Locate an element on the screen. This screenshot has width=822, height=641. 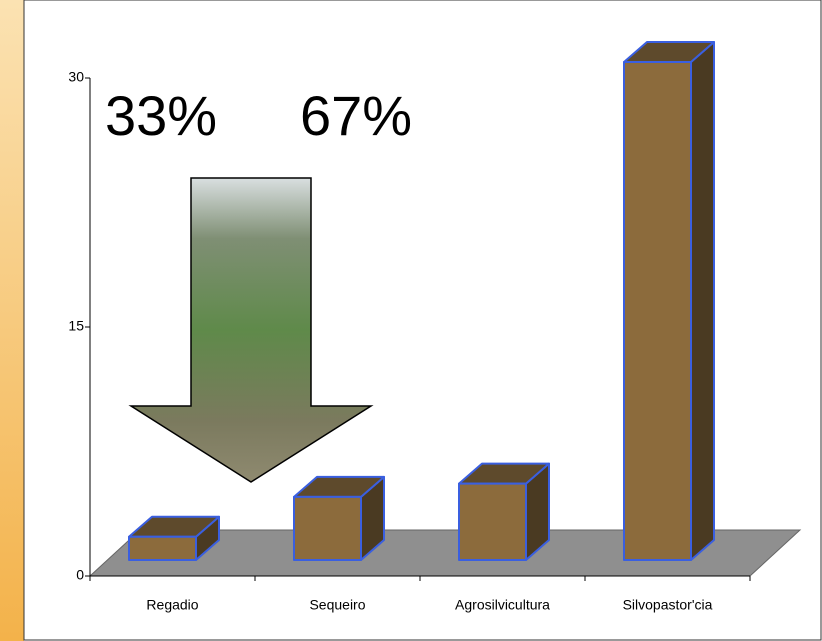
annotation: 67% is located at coordinates (356, 115).